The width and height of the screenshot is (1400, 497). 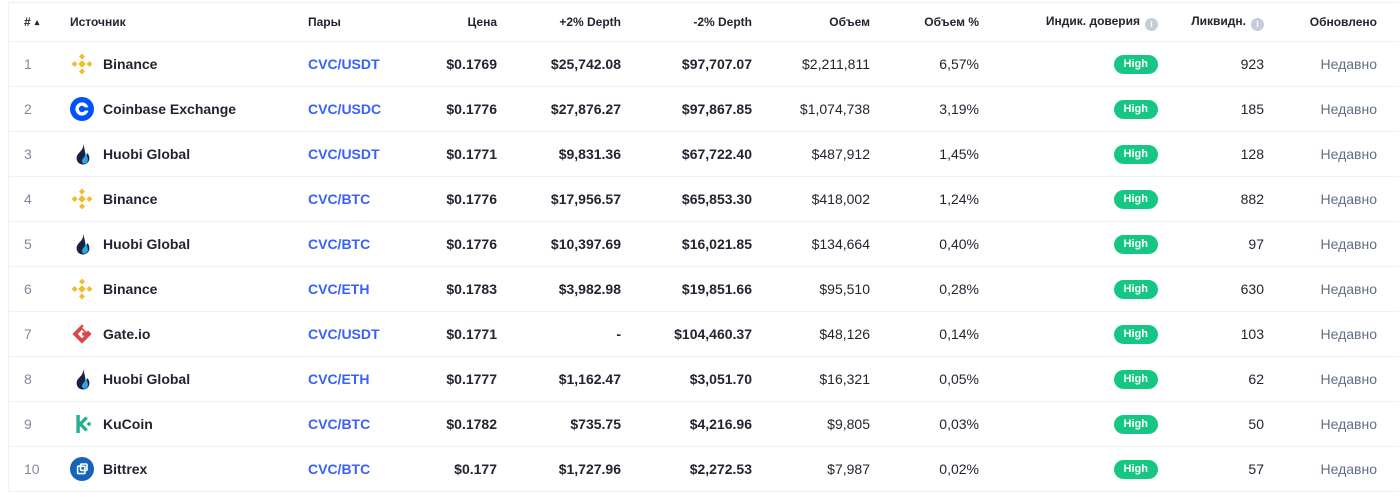 What do you see at coordinates (844, 289) in the screenshot?
I see `cell-volume: $95,510` at bounding box center [844, 289].